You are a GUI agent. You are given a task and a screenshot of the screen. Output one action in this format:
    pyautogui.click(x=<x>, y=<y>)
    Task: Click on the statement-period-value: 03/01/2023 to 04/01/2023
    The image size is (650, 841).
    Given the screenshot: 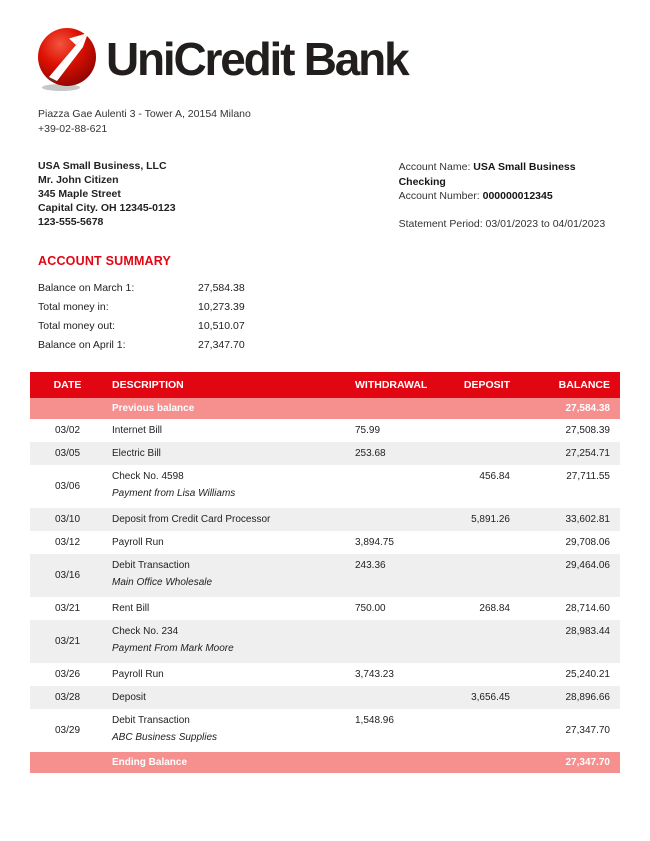 What is the action you would take?
    pyautogui.click(x=545, y=223)
    